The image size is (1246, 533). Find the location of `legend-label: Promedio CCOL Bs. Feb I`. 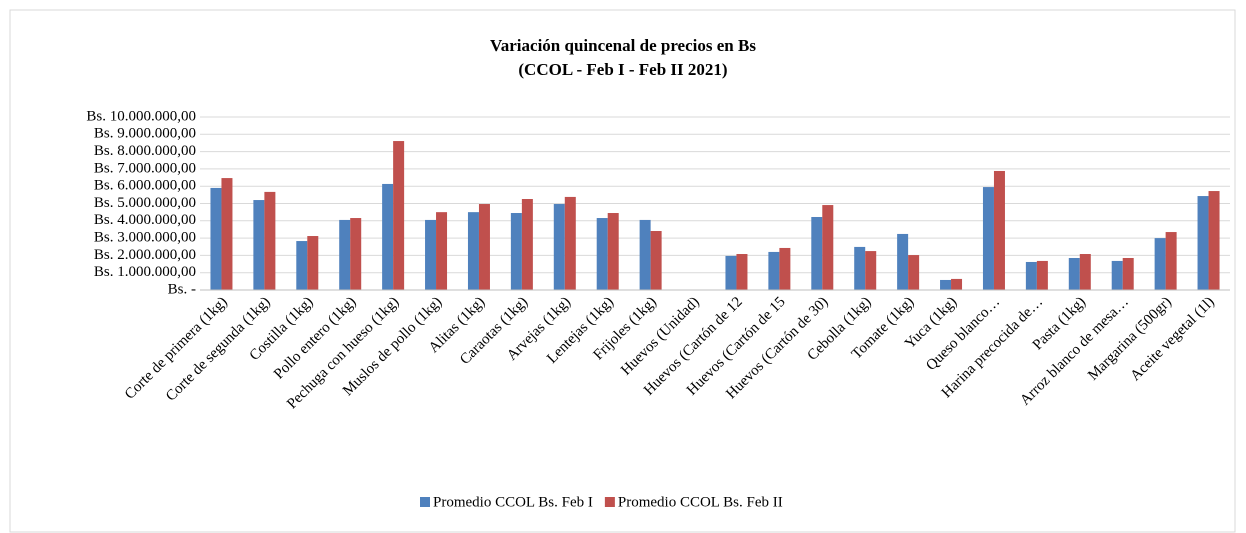

legend-label: Promedio CCOL Bs. Feb I is located at coordinates (513, 502).